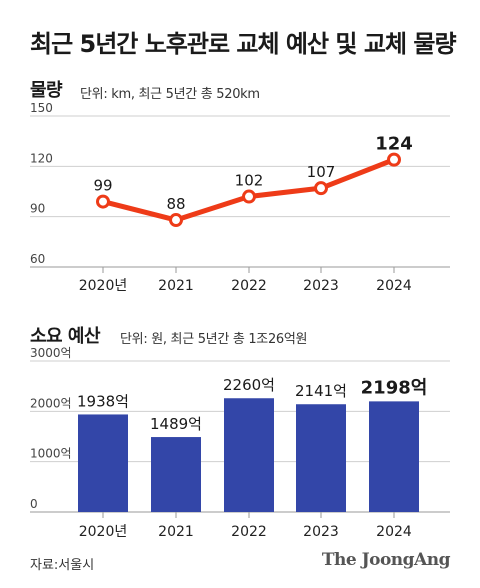  I want to click on line-data-label: 99, so click(102, 186).